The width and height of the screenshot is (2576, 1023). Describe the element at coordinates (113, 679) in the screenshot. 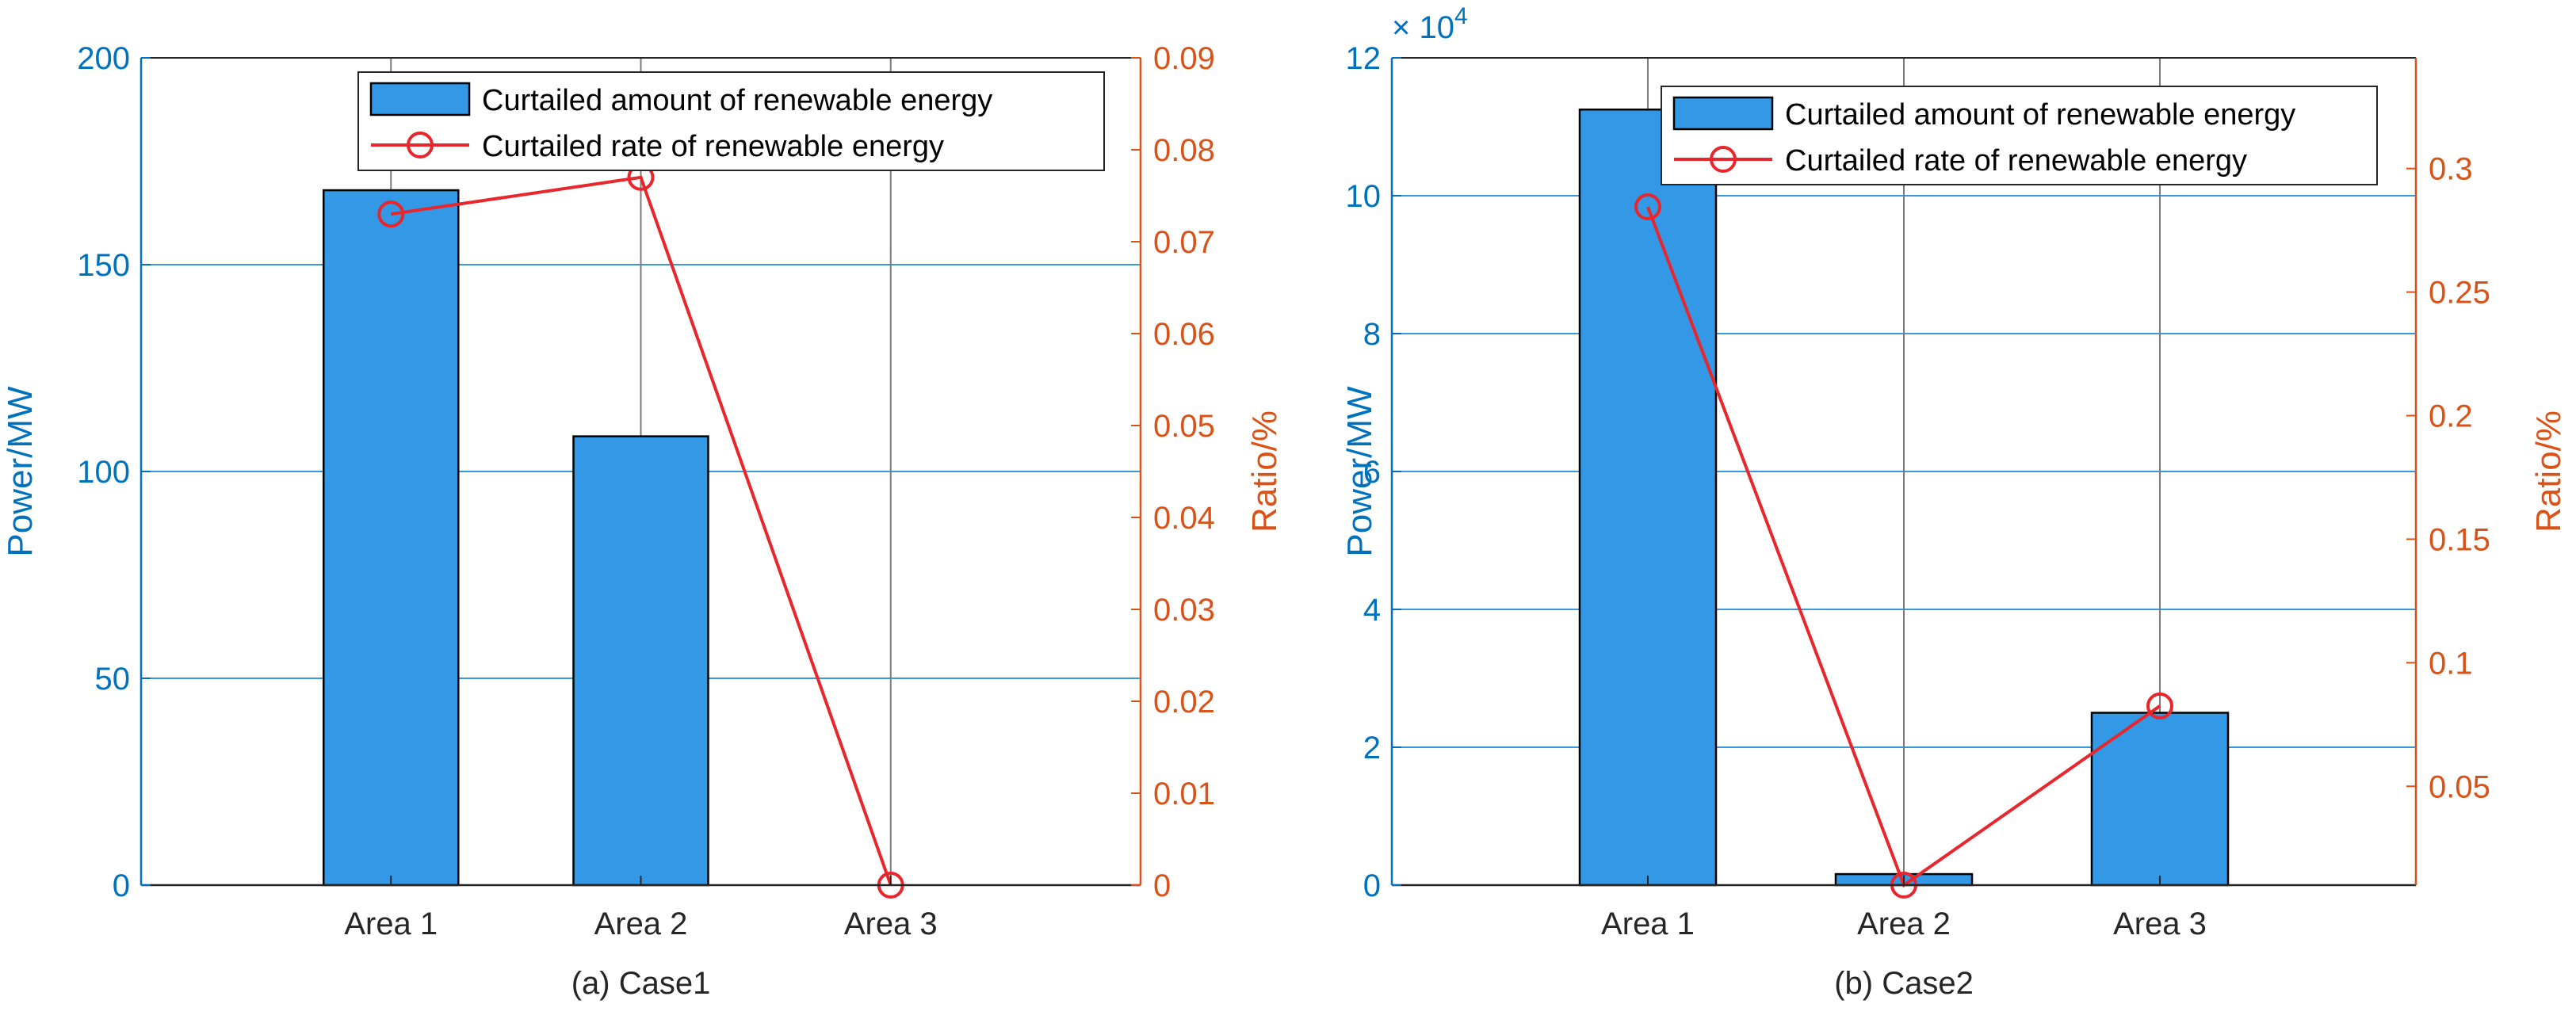

I see `left-tick-label: 50` at that location.